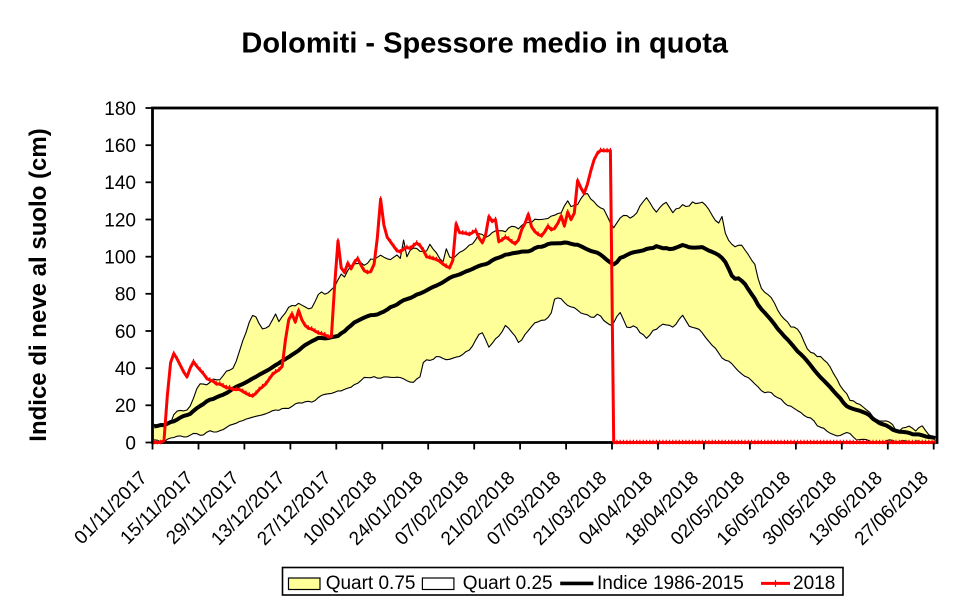  I want to click on svg-text: 100, so click(120, 258).